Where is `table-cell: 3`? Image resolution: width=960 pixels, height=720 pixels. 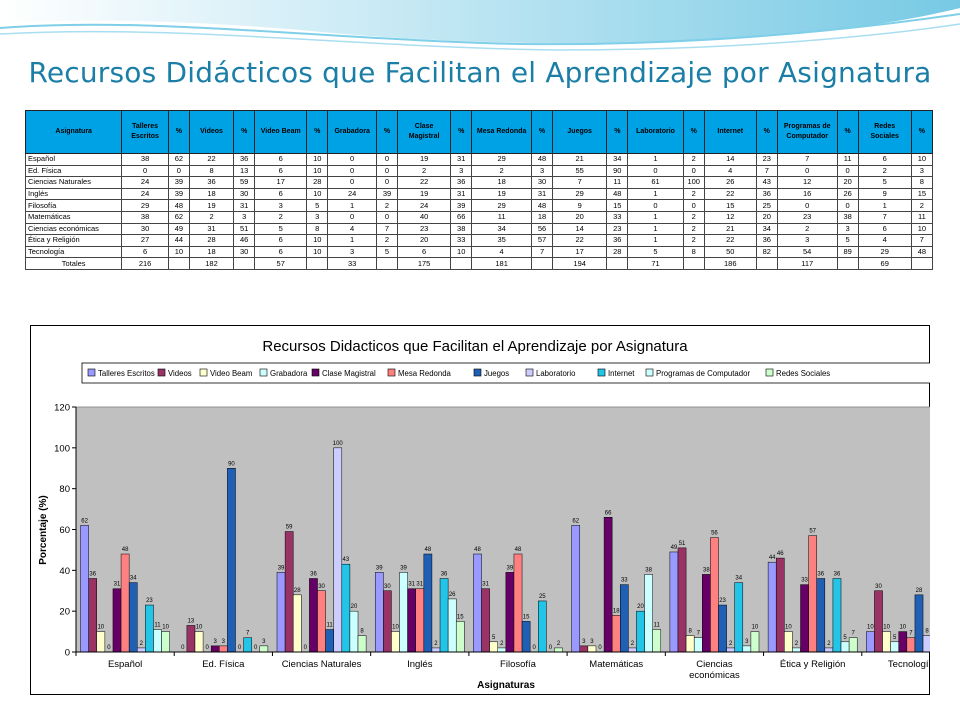 table-cell: 3 is located at coordinates (461, 171).